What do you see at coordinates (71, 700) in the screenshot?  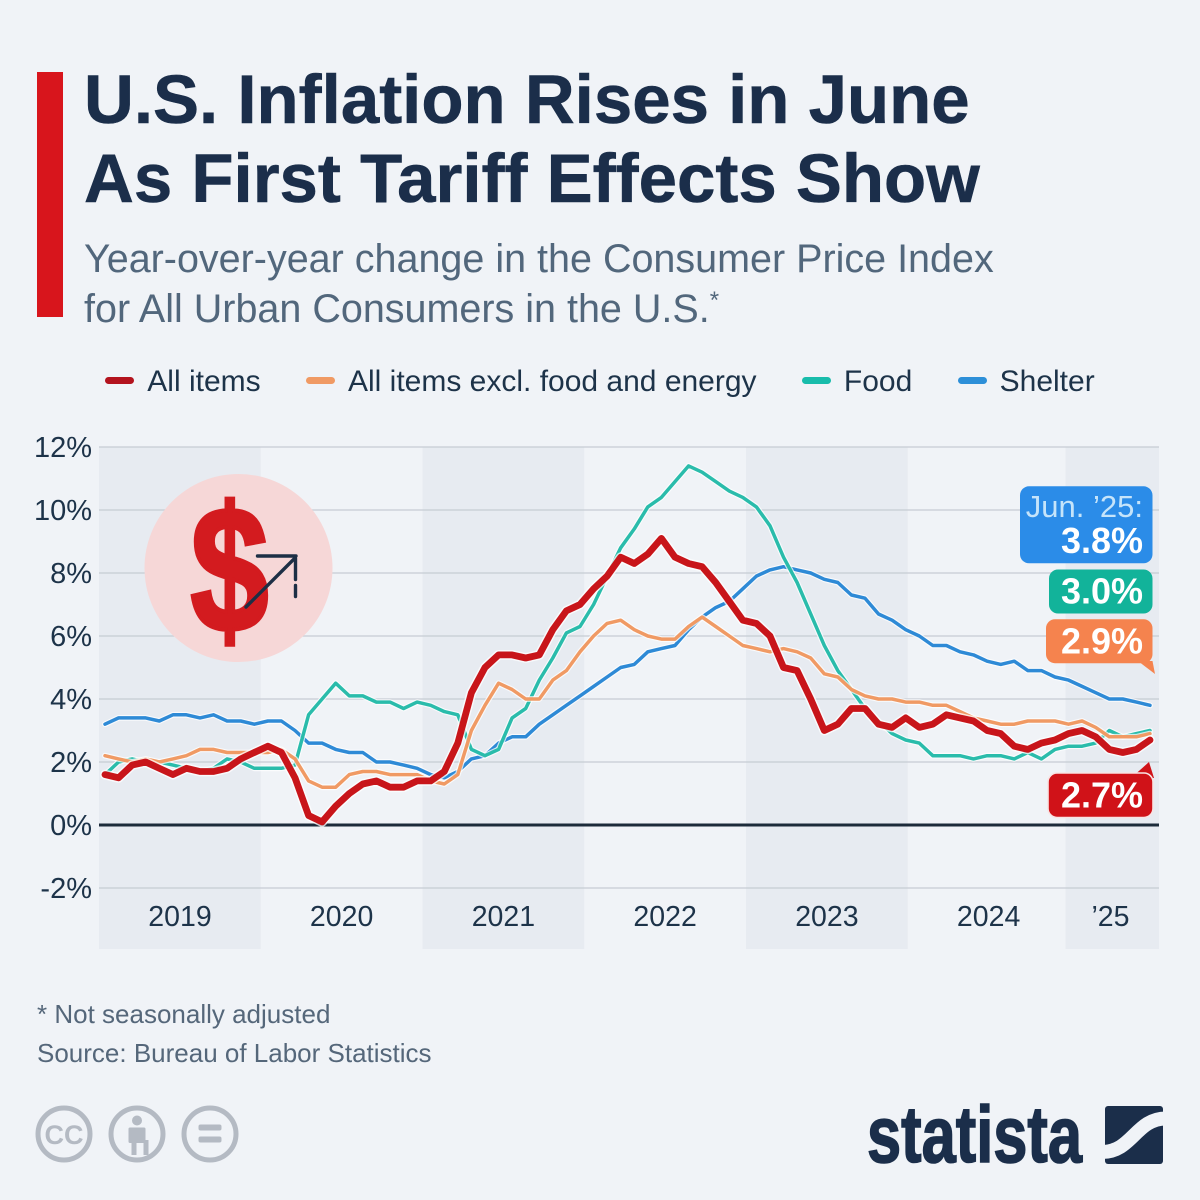 I see `svg-text: 4%` at bounding box center [71, 700].